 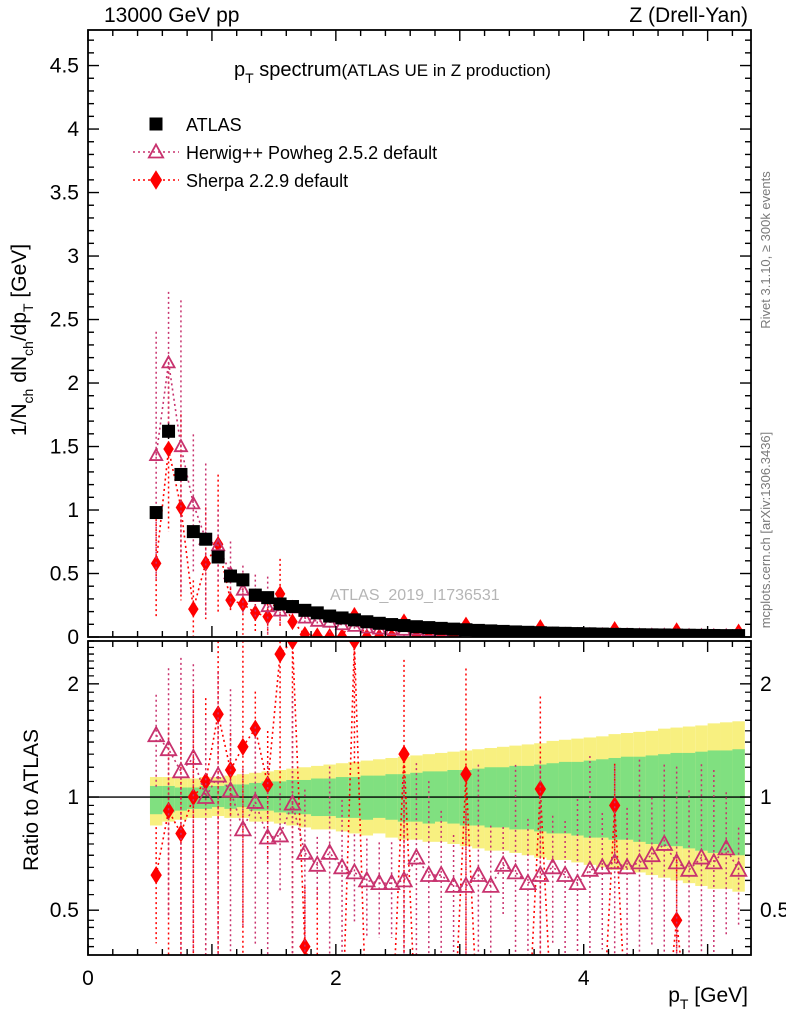 I want to click on title-spectrum: spectrum, so click(x=298, y=70).